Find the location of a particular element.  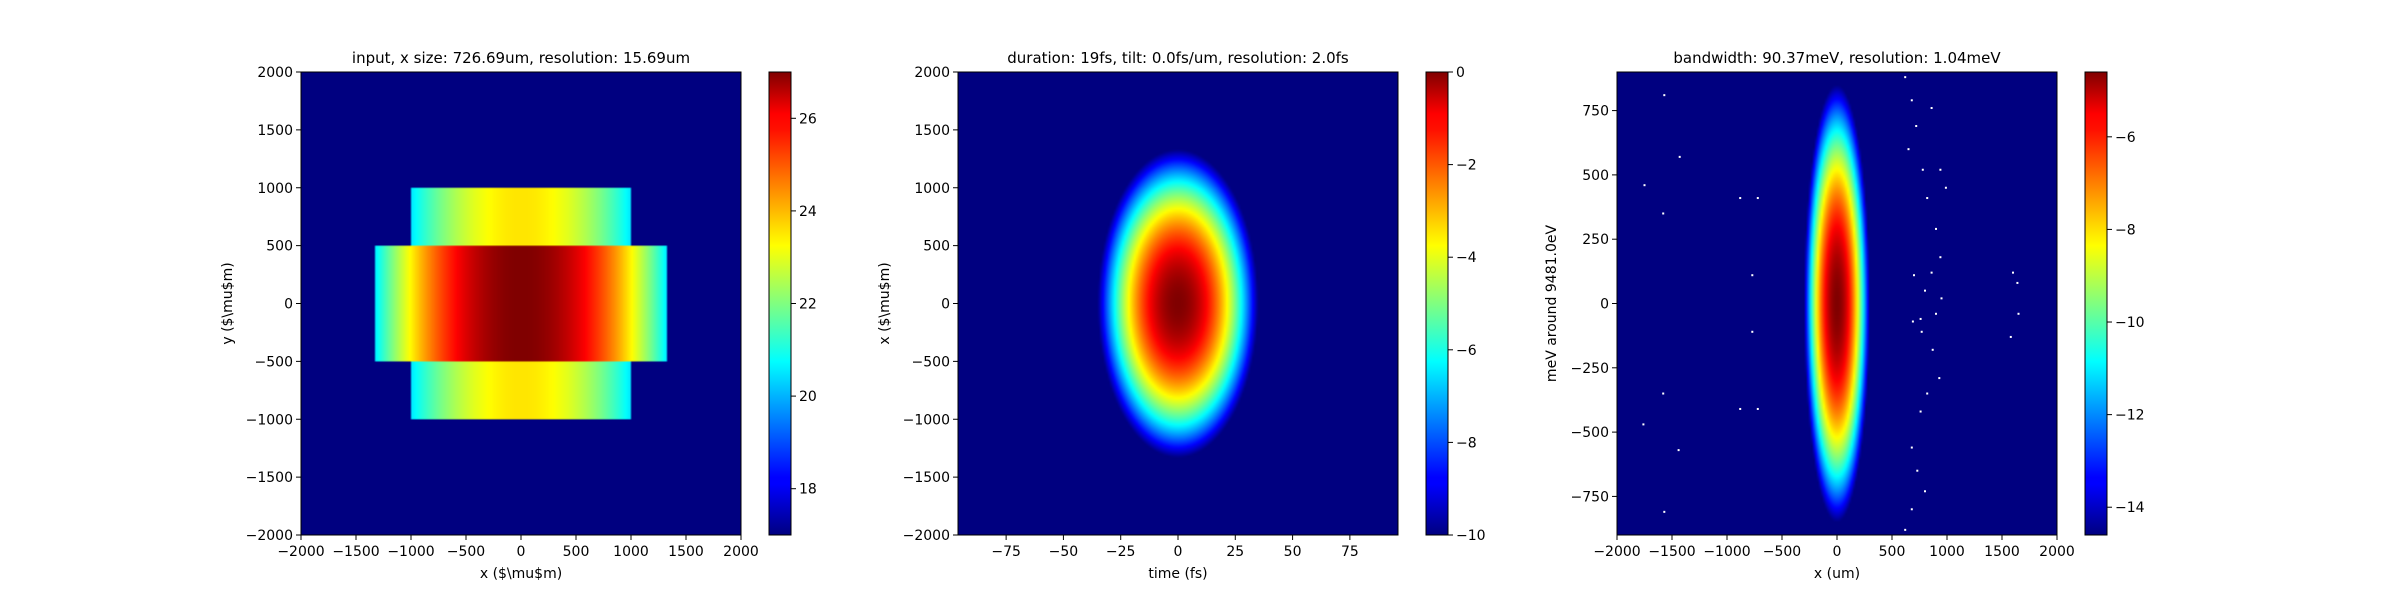

y-tick-label: −750 is located at coordinates (1590, 497).